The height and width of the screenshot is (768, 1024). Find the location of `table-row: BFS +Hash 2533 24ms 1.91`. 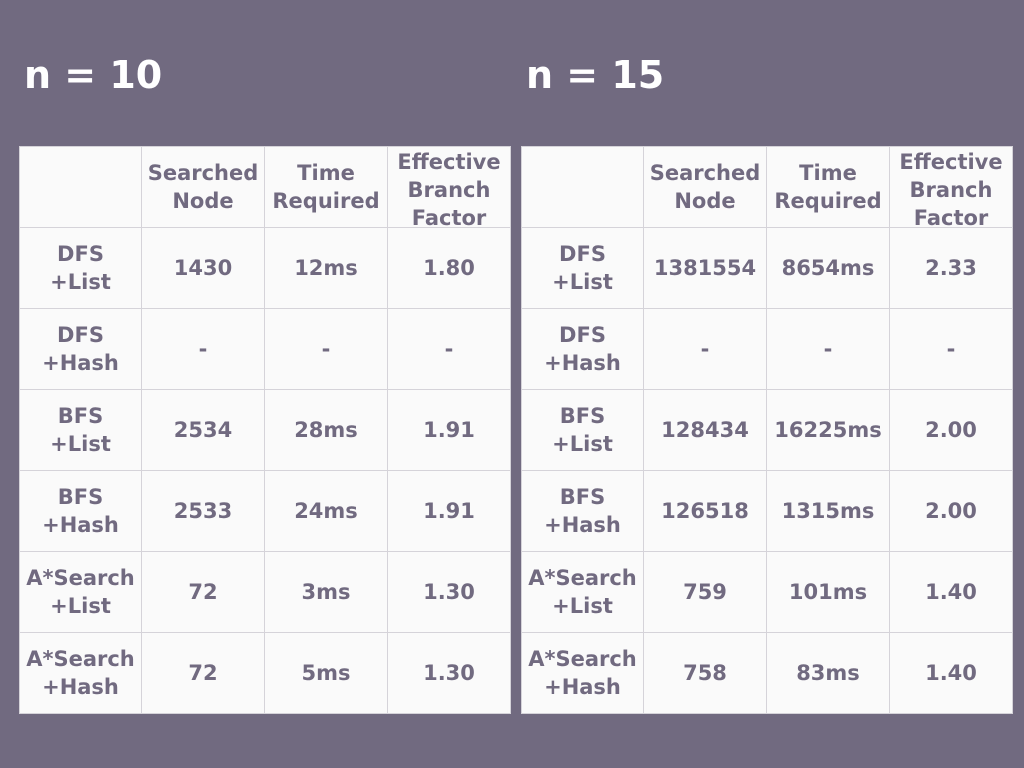

table-row: BFS +Hash 2533 24ms 1.91 is located at coordinates (265, 511).